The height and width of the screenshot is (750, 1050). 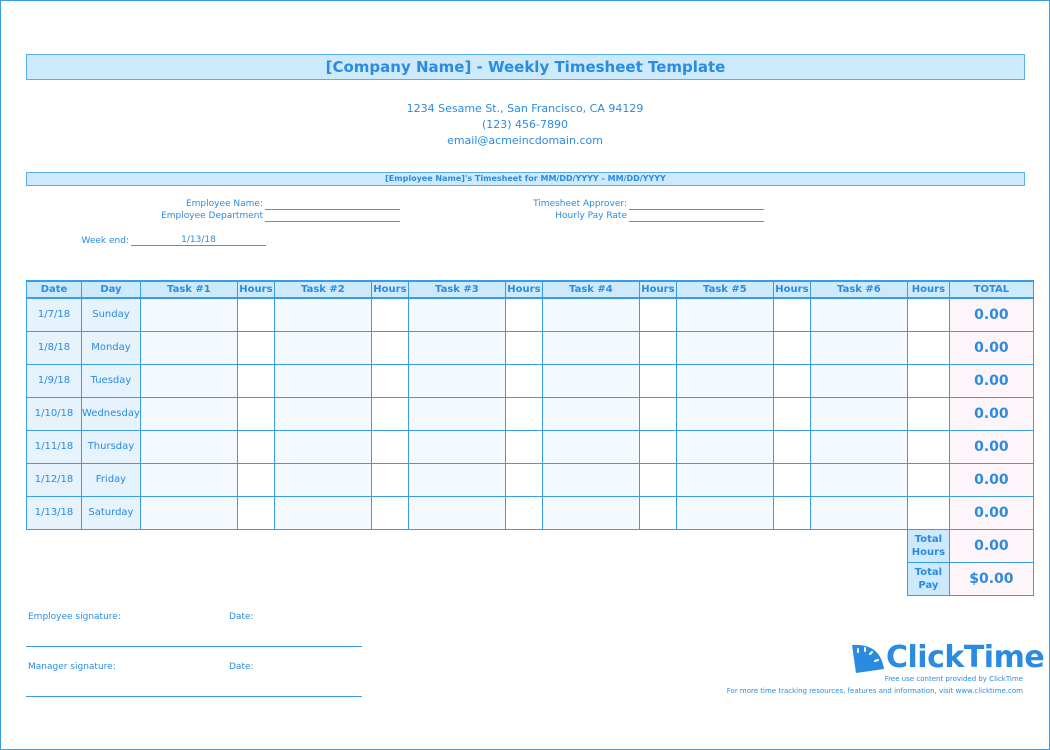 I want to click on total-pay-value: $0.00, so click(x=991, y=578).